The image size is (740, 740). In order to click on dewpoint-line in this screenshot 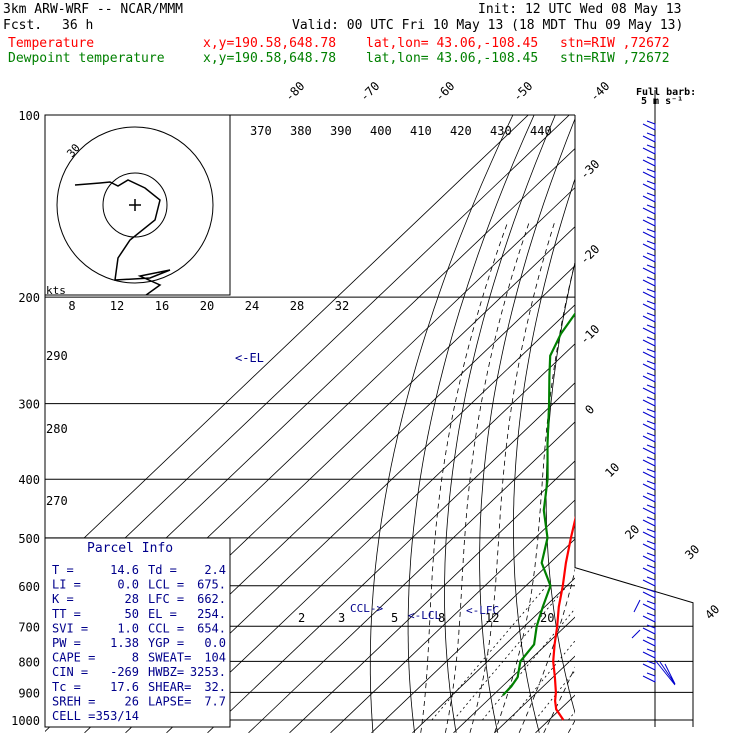, I will do `click(538, 503)`.